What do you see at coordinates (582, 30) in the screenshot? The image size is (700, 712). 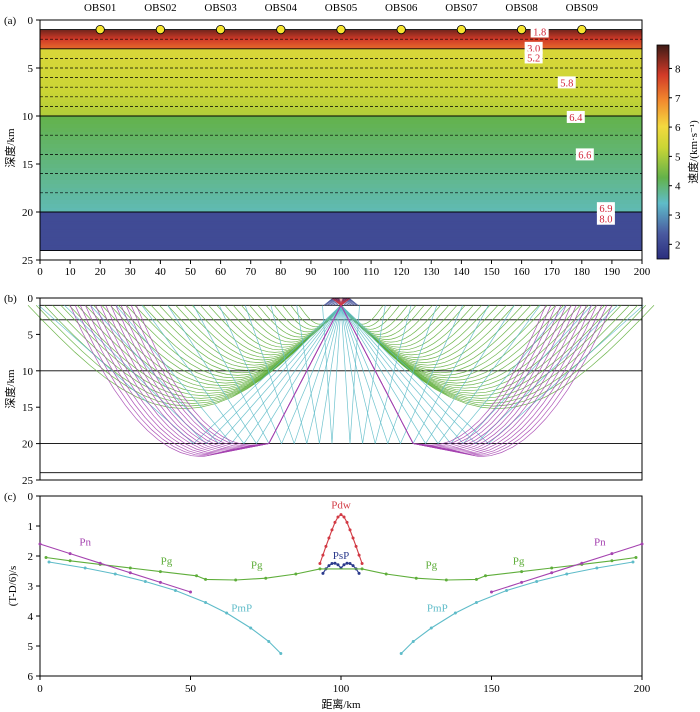 I see `station-marker-obs09` at bounding box center [582, 30].